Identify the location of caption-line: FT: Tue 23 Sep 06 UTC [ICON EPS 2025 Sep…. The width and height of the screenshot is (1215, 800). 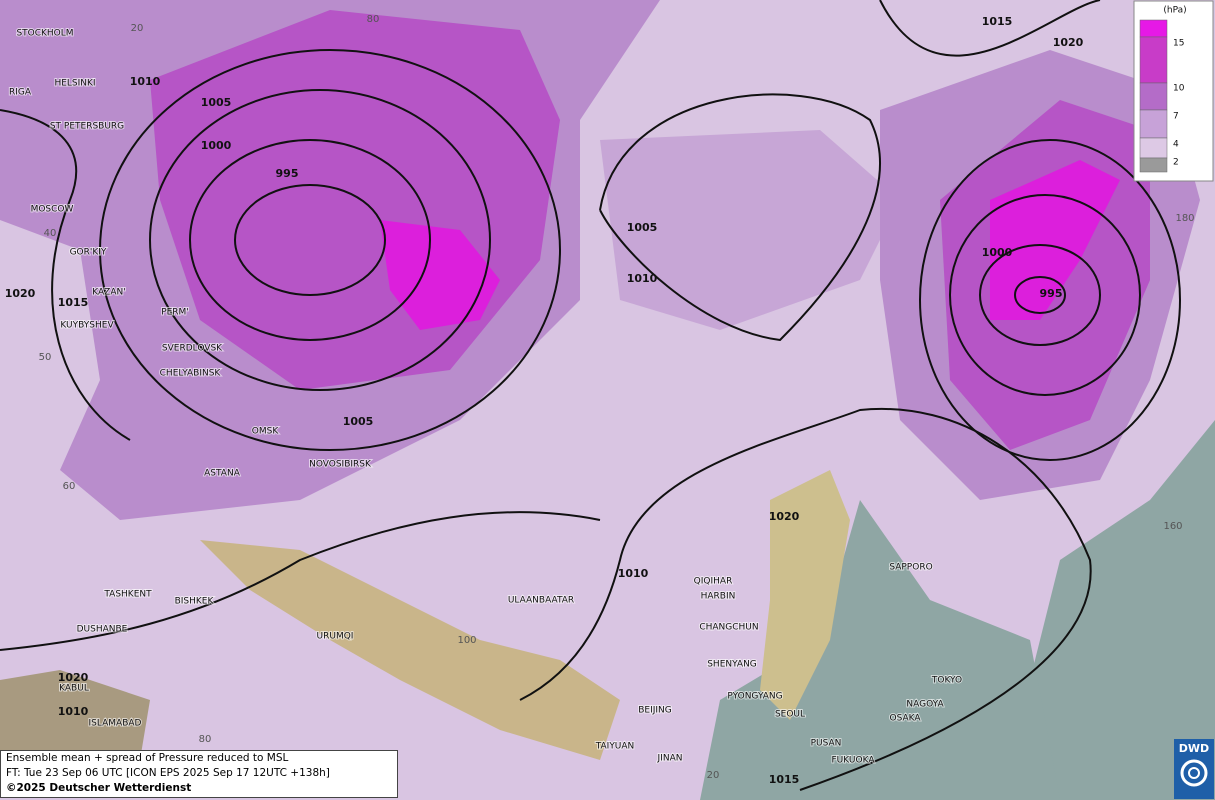
(168, 773).